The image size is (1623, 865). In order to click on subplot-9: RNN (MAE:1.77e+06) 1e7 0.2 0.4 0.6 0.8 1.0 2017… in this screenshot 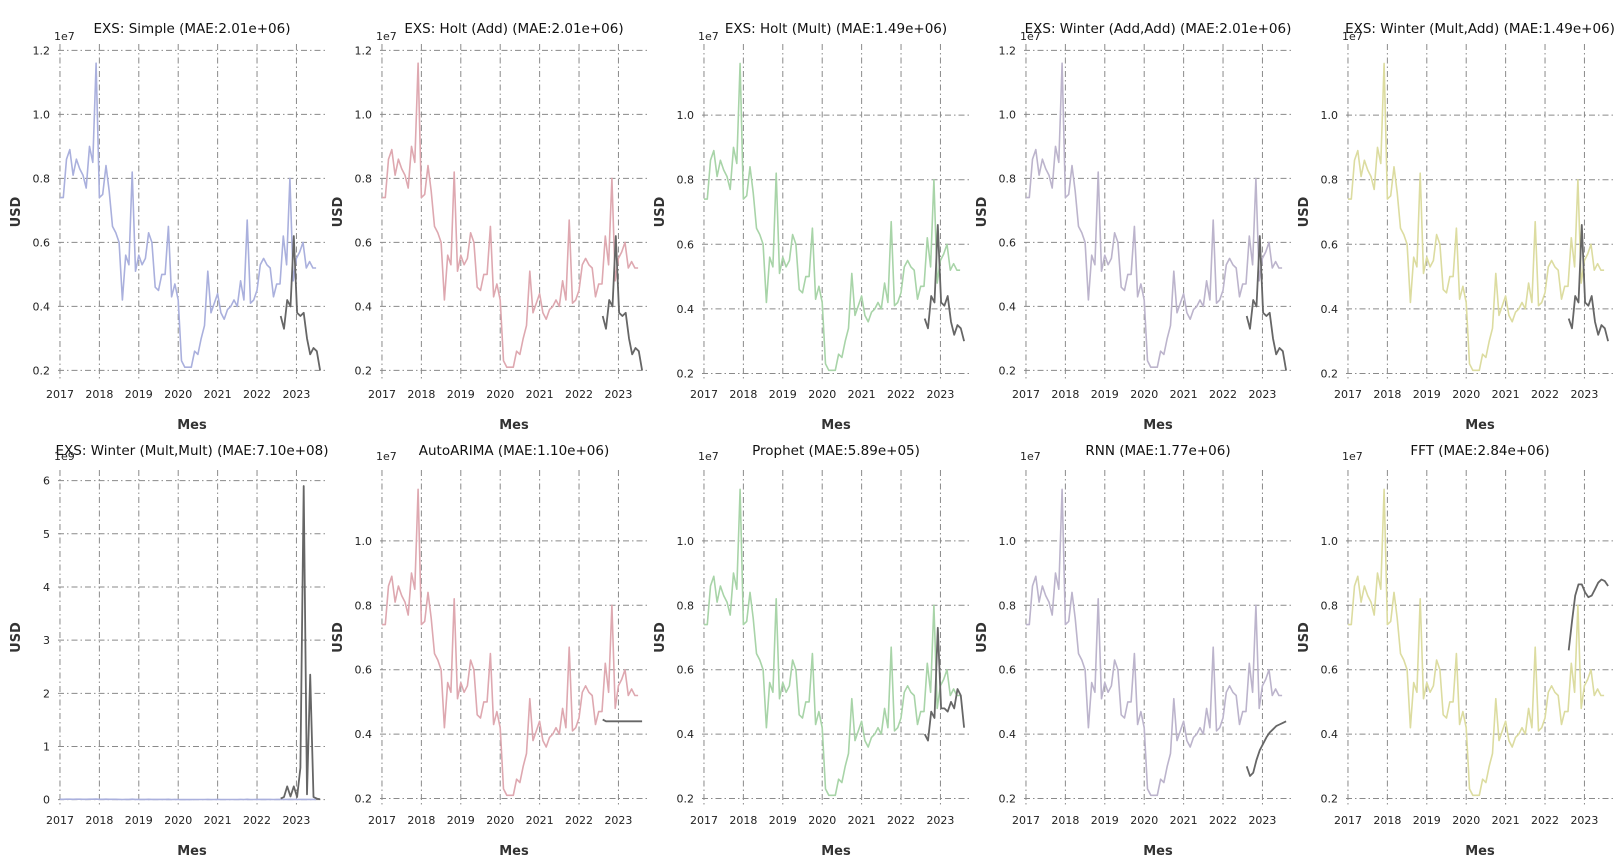, I will do `click(1133, 651)`.